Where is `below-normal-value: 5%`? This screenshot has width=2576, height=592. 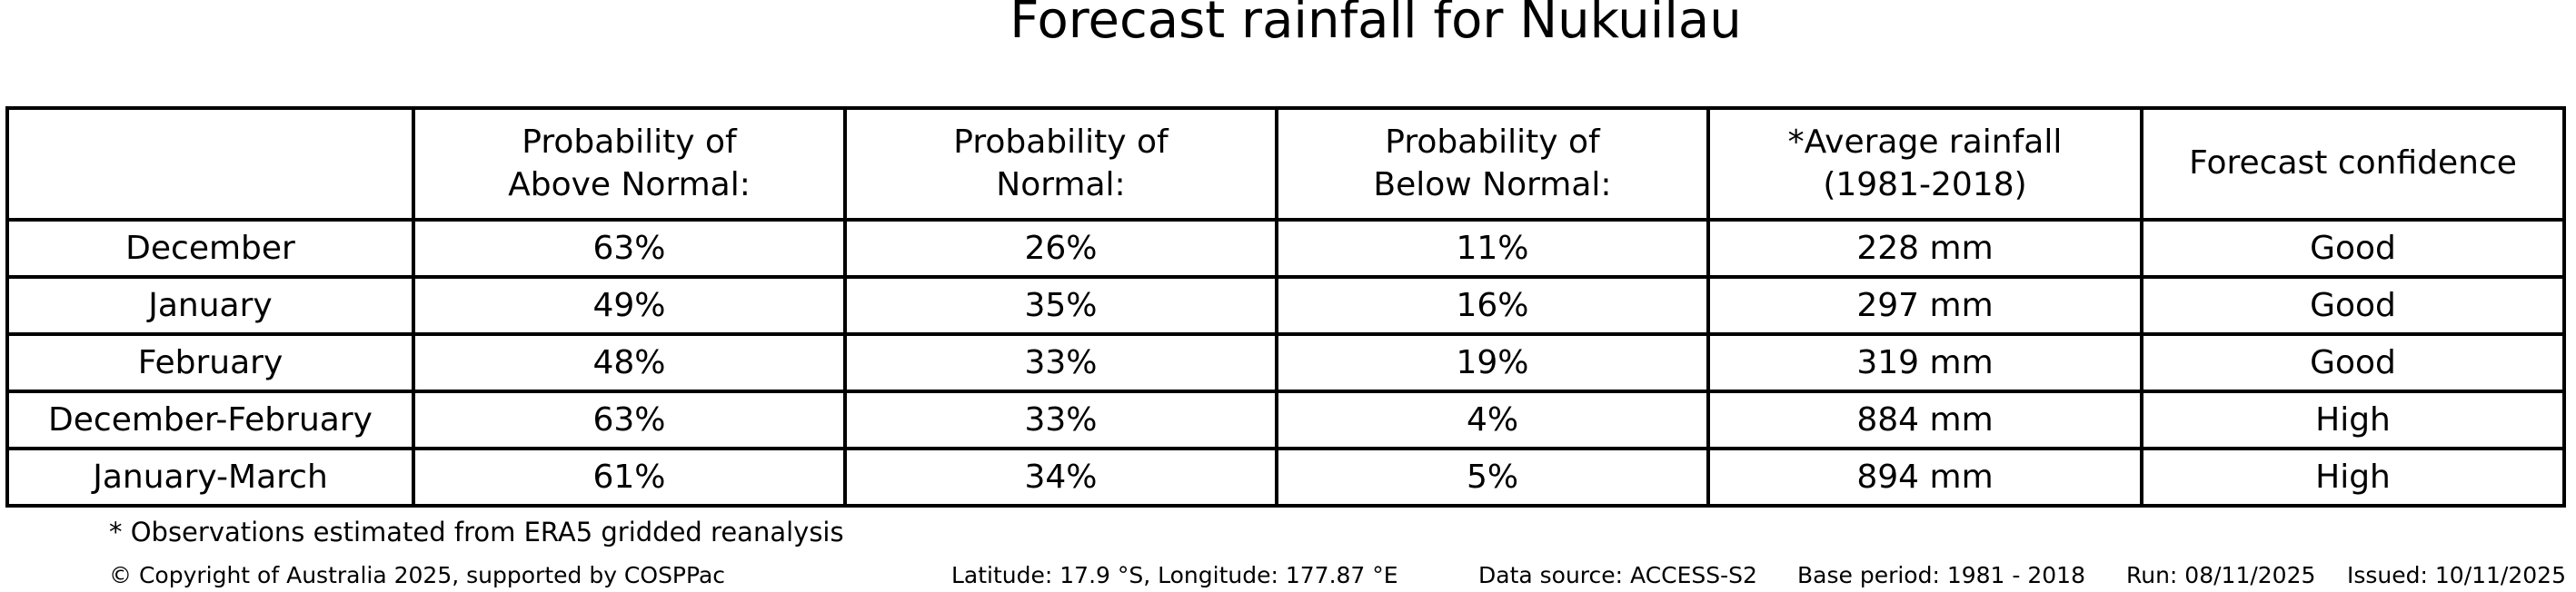
below-normal-value: 5% is located at coordinates (1493, 477).